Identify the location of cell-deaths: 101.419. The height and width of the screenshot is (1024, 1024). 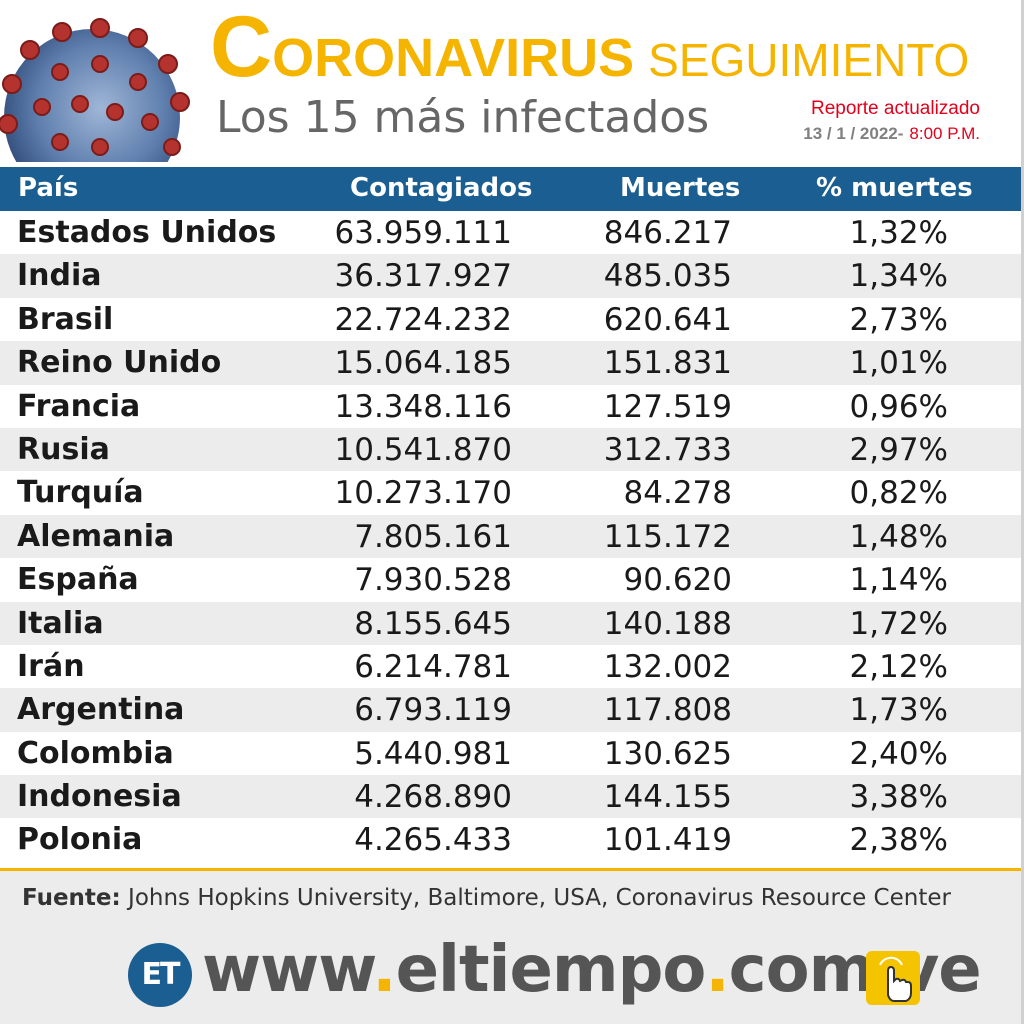
(667, 840).